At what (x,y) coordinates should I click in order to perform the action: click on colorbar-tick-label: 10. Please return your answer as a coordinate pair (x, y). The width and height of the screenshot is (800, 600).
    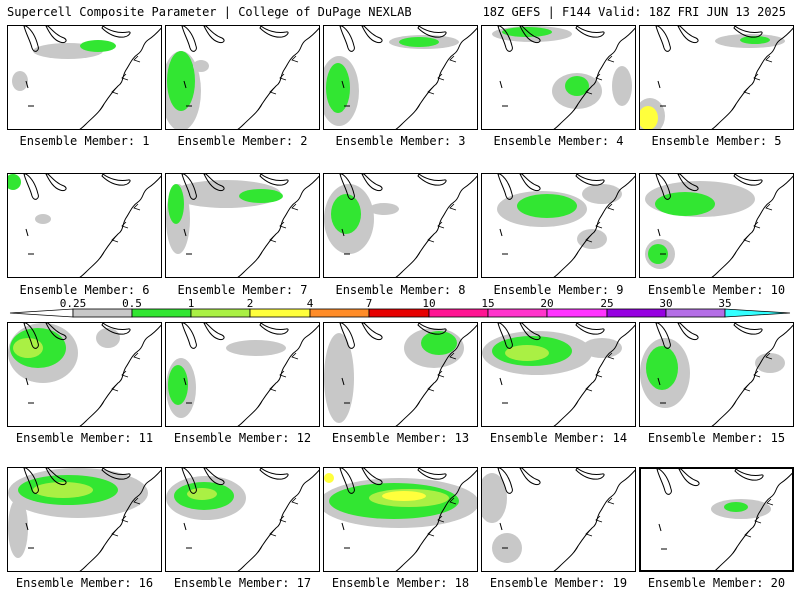
    Looking at the image, I should click on (429, 303).